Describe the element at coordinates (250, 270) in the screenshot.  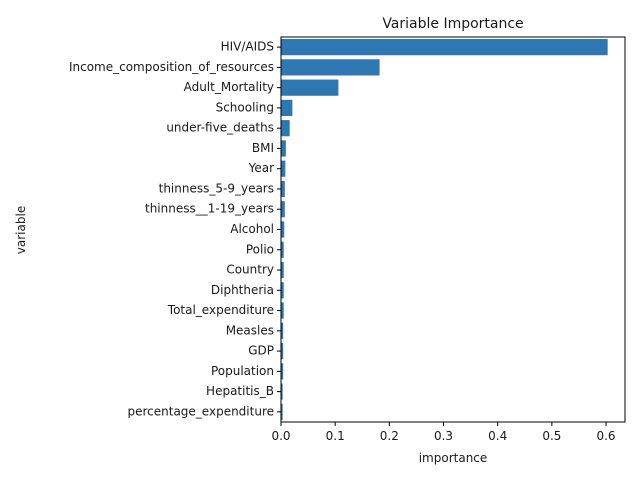
I see `y-tick-label: Country` at that location.